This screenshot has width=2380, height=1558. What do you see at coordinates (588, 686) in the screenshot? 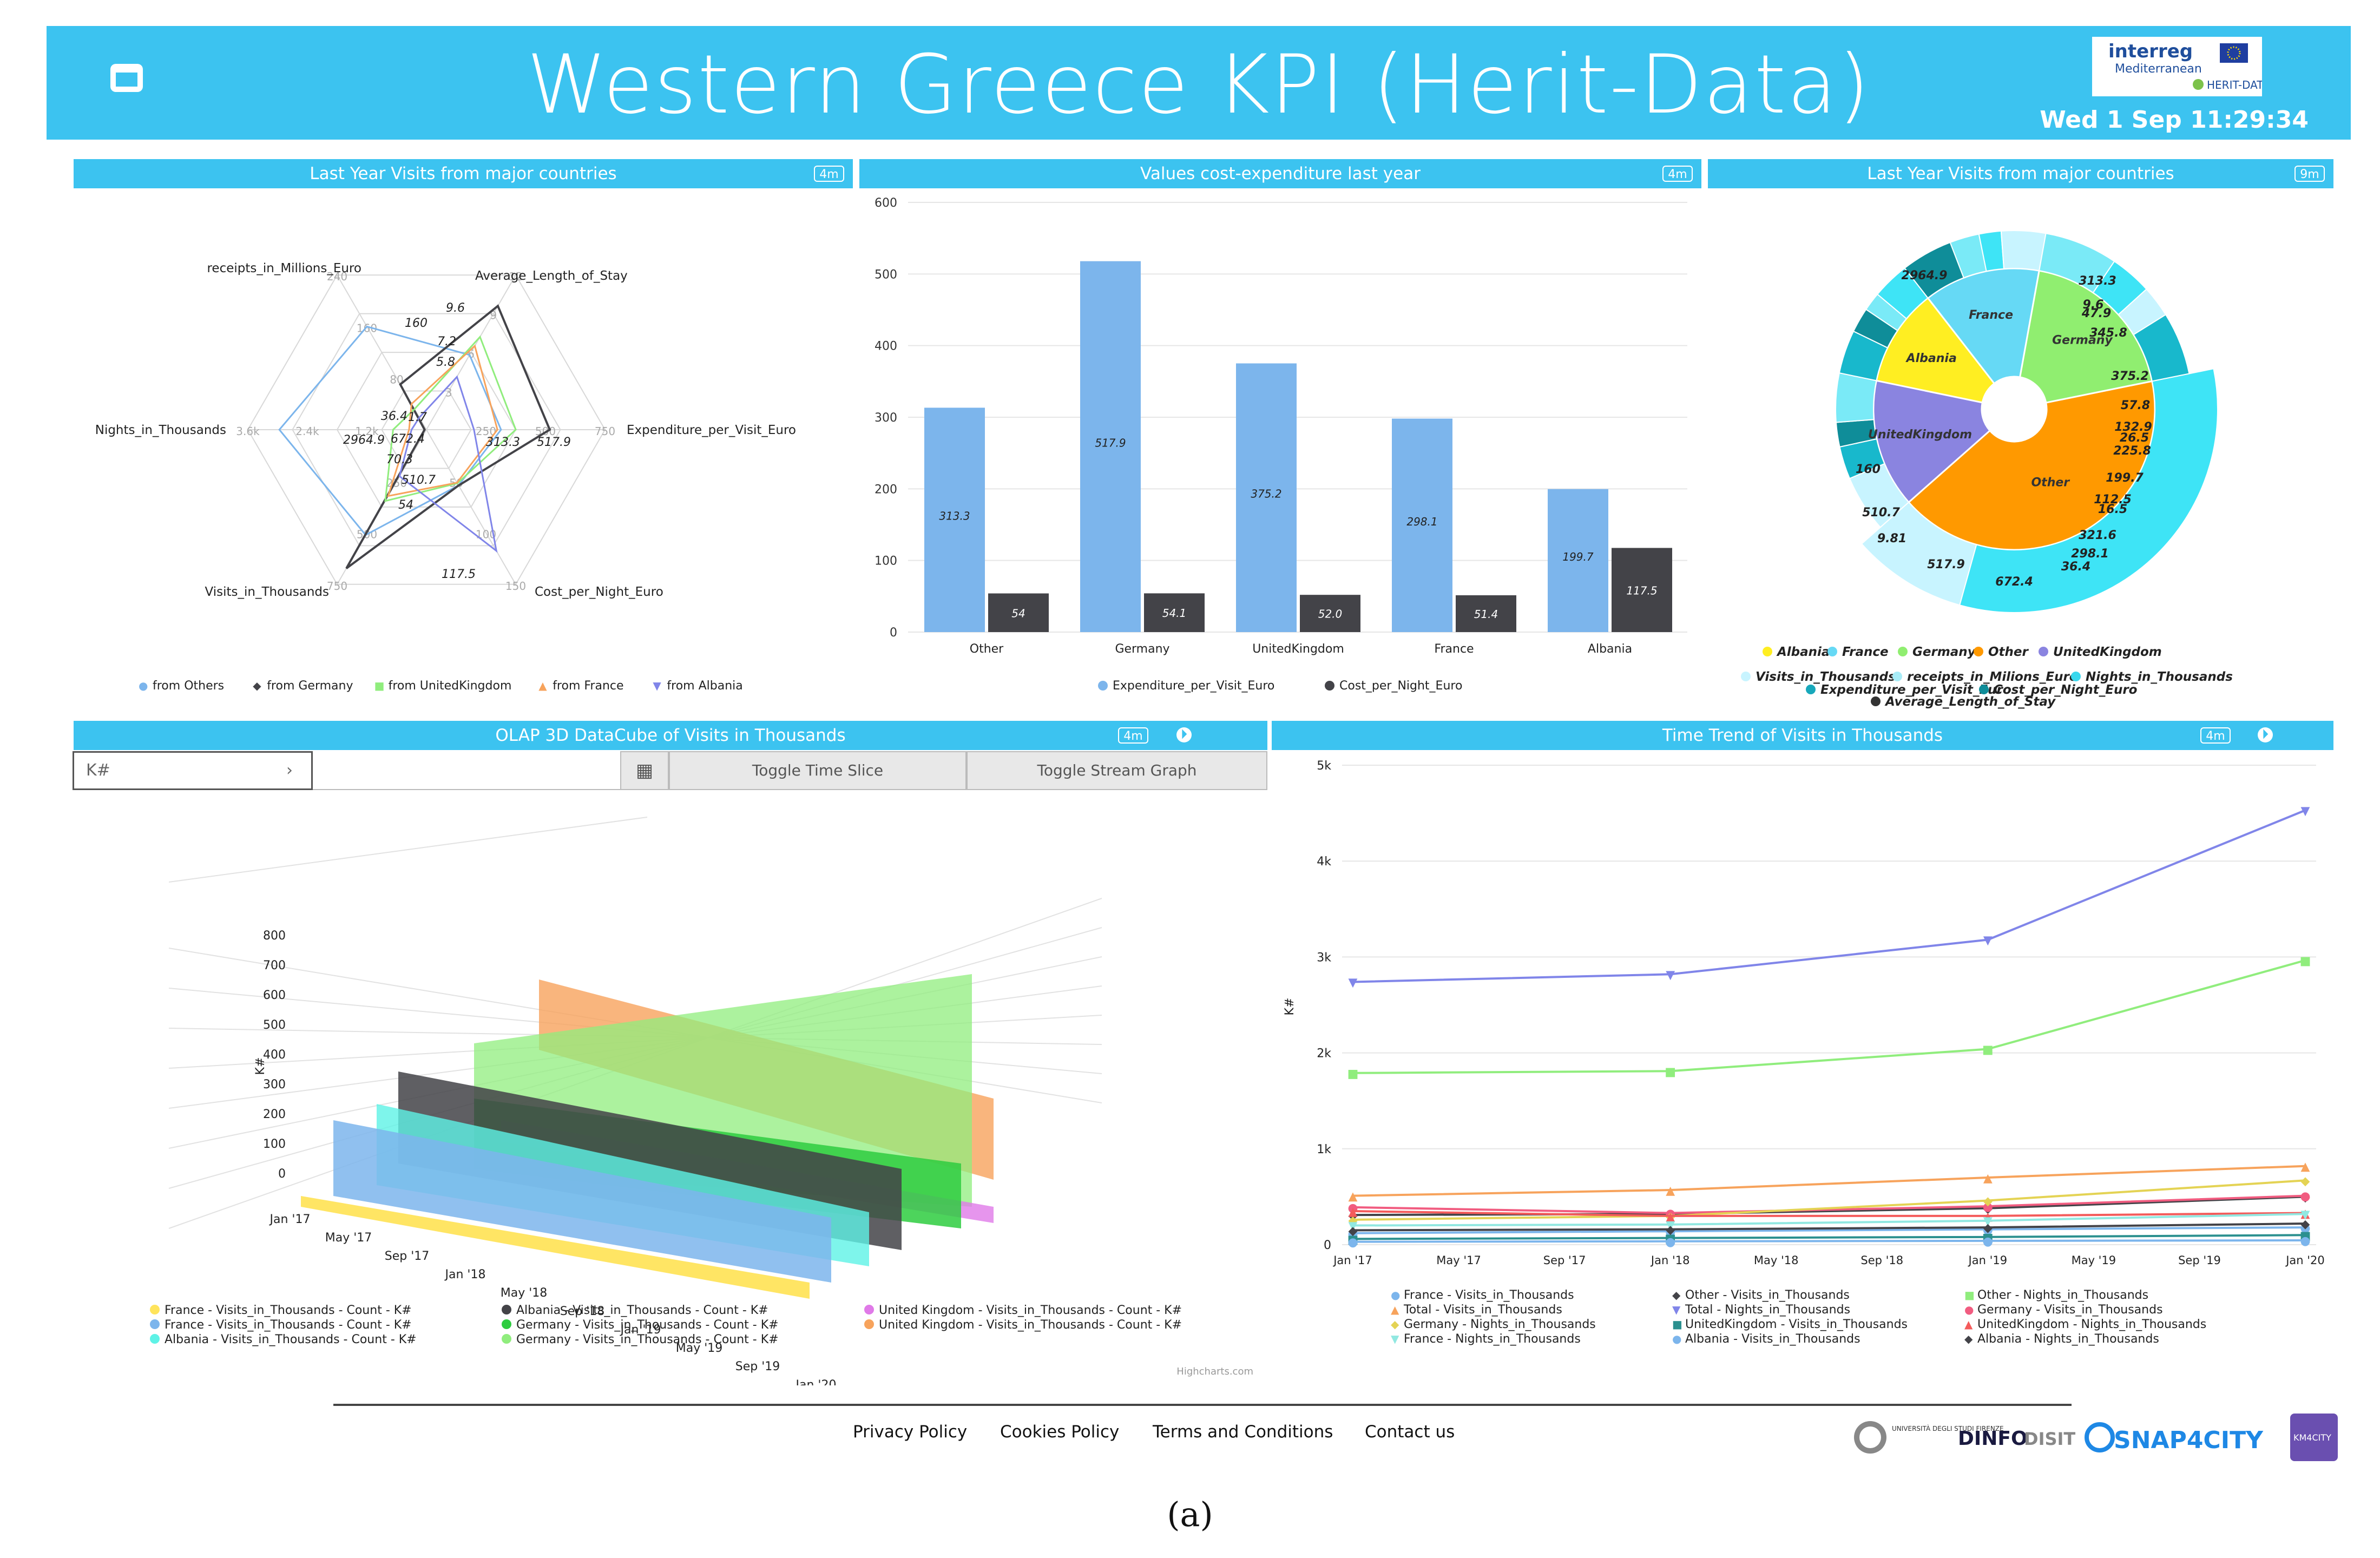
I see `radar-legend-label: from France` at bounding box center [588, 686].